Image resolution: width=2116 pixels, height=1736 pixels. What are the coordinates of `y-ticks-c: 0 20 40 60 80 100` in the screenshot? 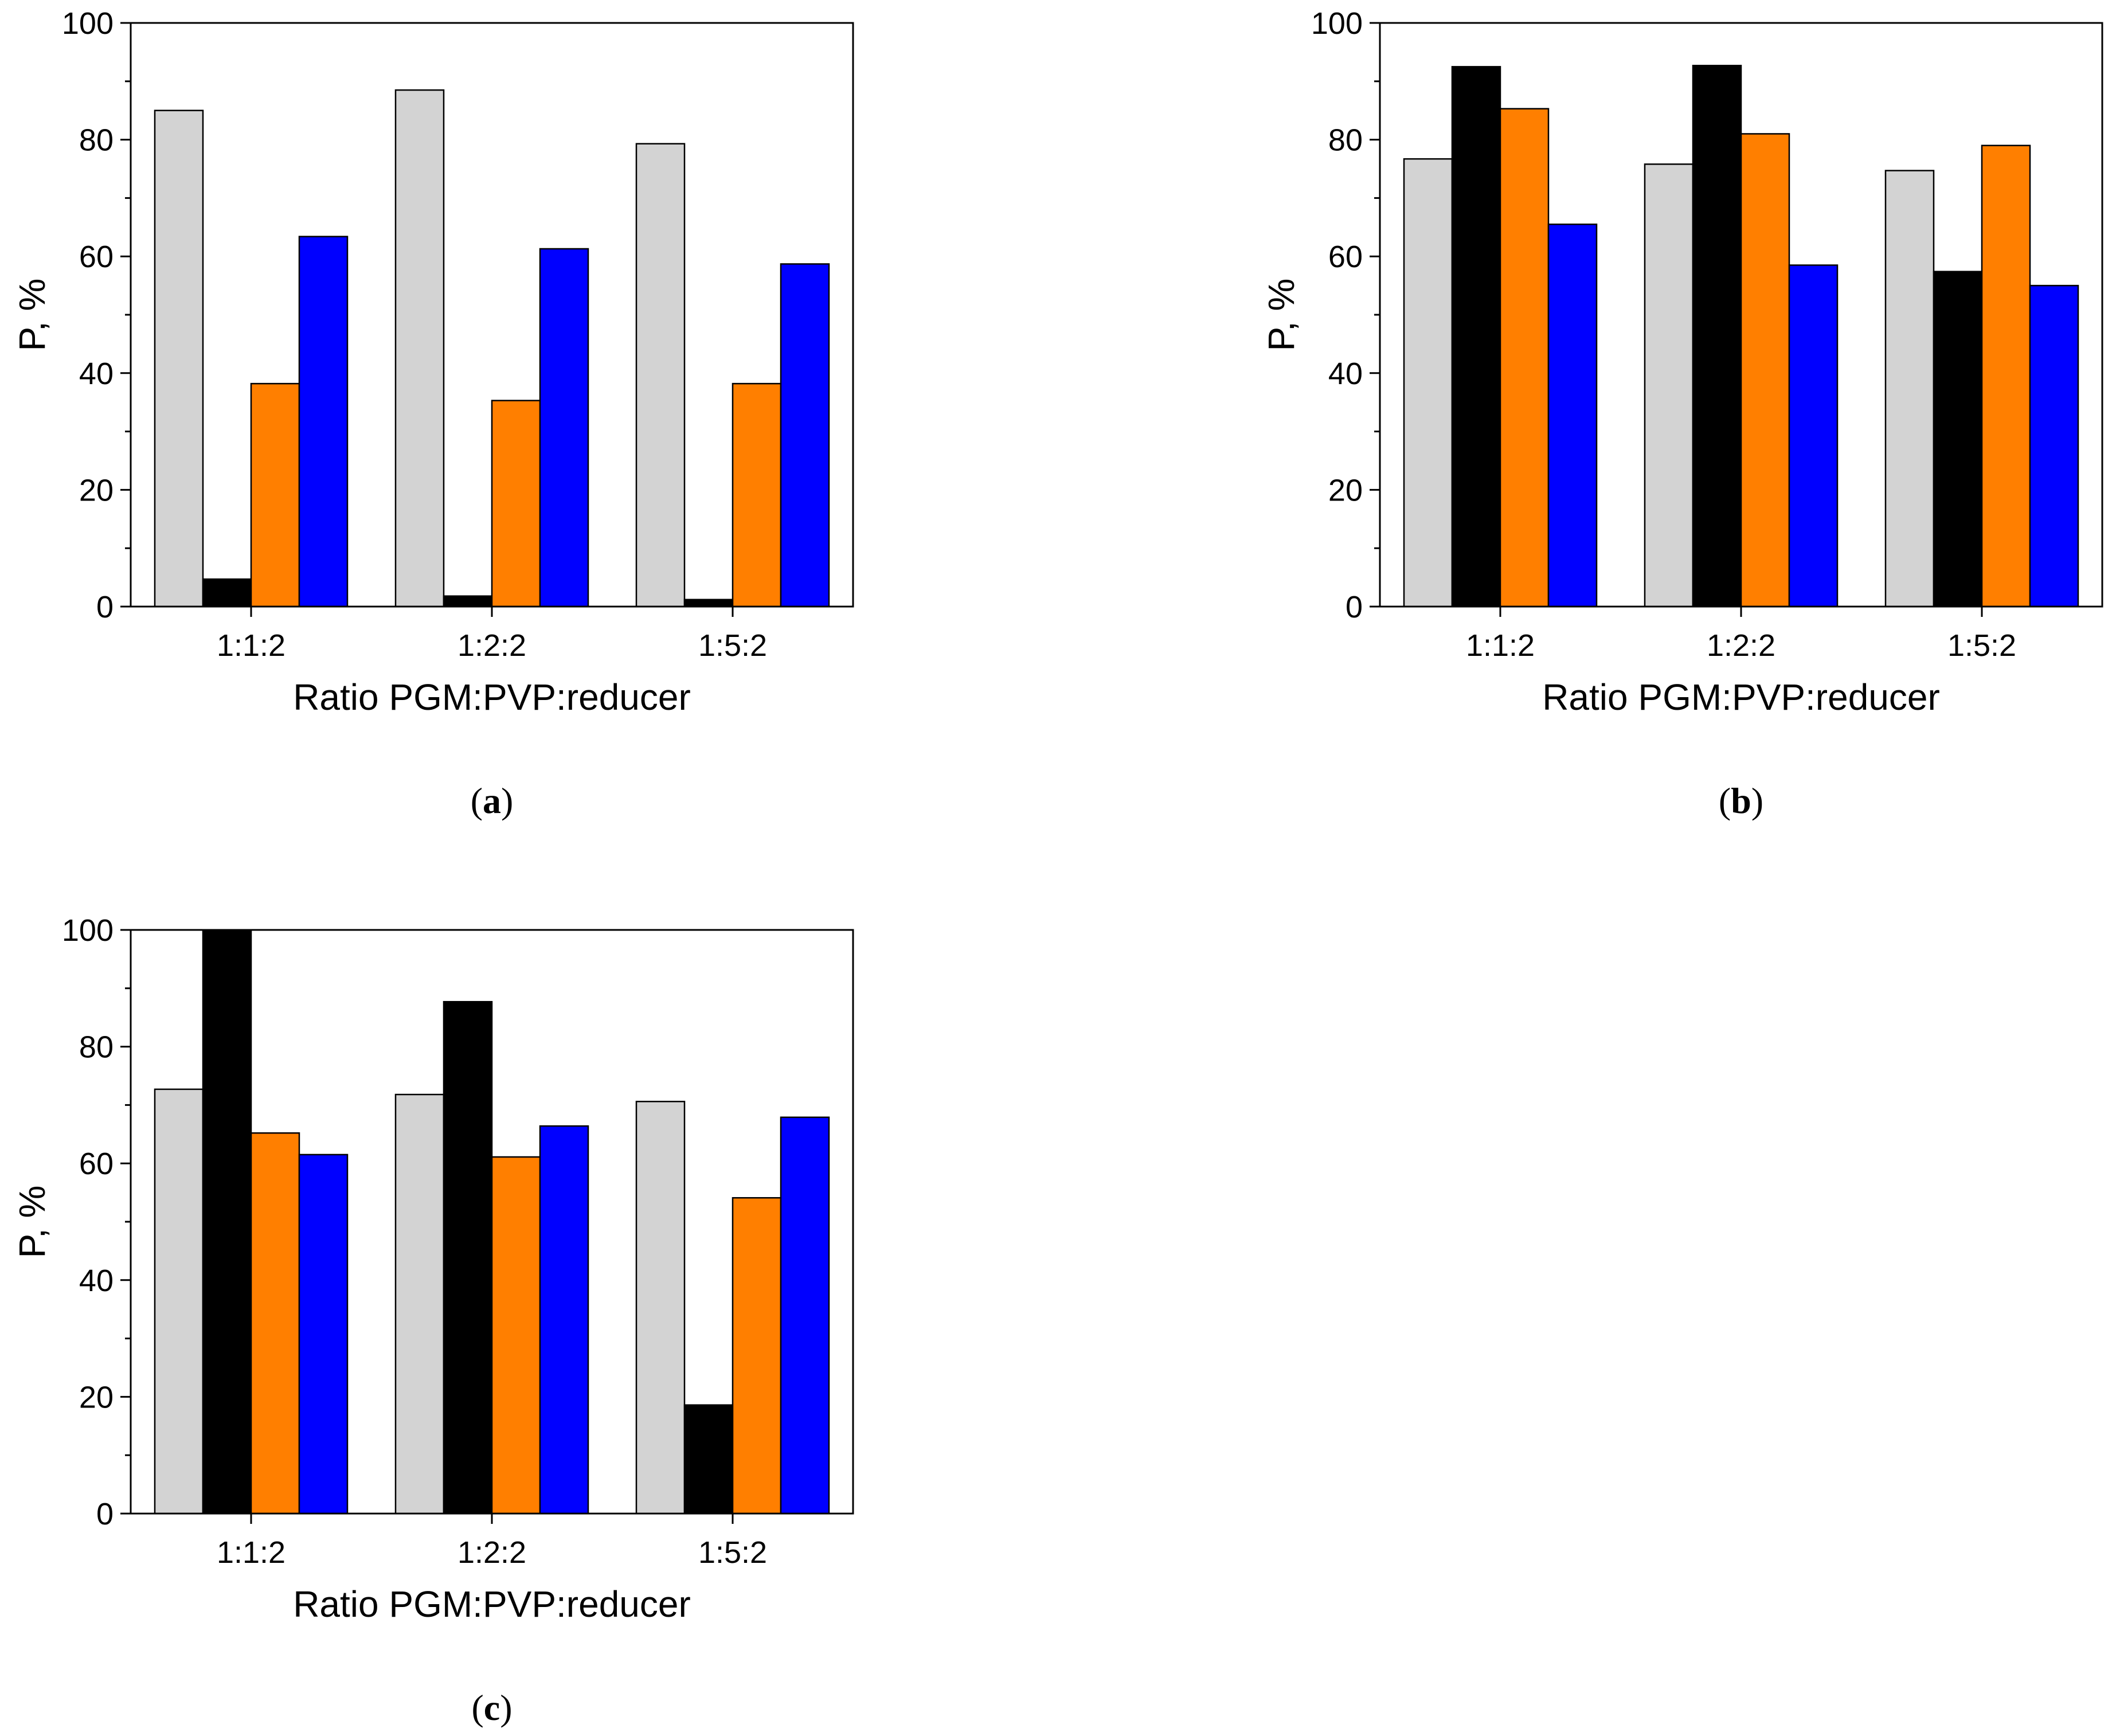 It's located at (96, 1222).